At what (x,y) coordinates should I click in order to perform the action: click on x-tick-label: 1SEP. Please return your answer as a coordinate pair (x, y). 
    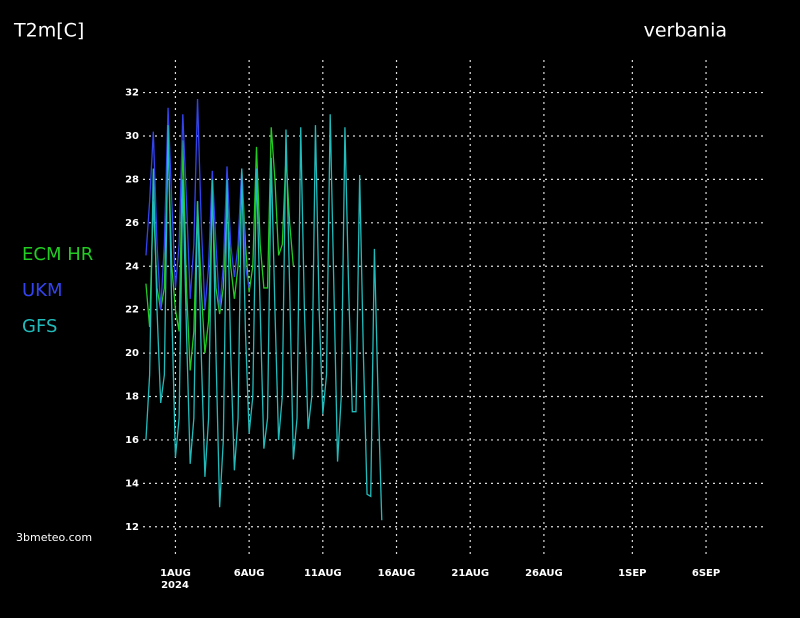
    Looking at the image, I should click on (632, 573).